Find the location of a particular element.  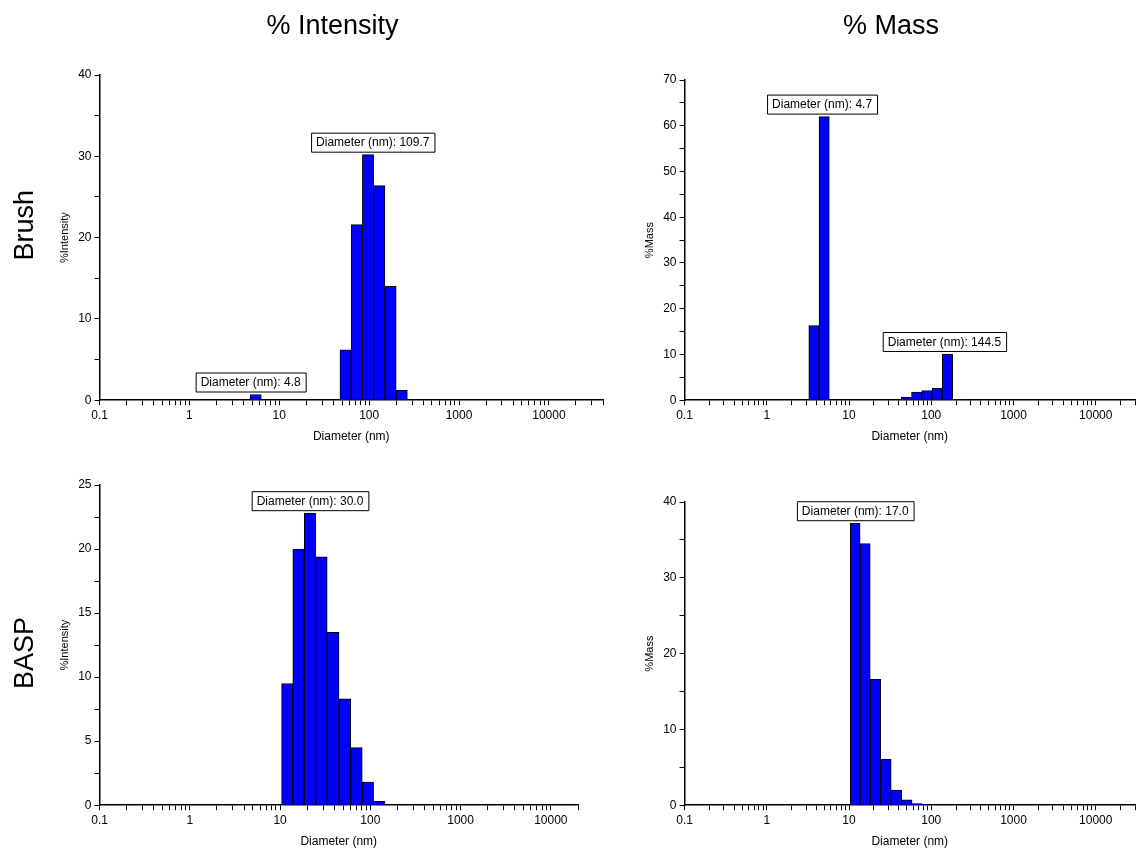

y-tick-label: 25 is located at coordinates (85, 484).